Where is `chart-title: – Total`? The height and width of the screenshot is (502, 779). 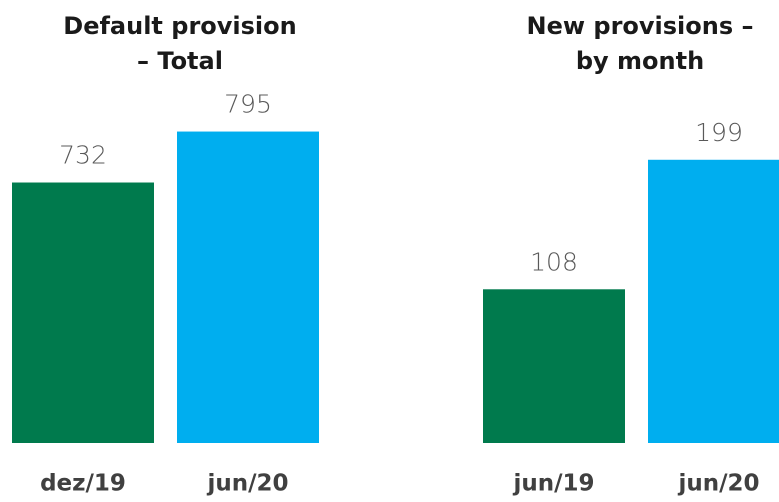 chart-title: – Total is located at coordinates (180, 61).